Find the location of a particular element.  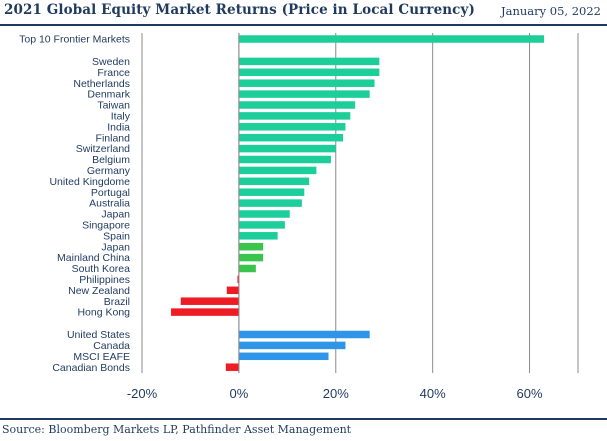

bottom-divider is located at coordinates (303, 419).